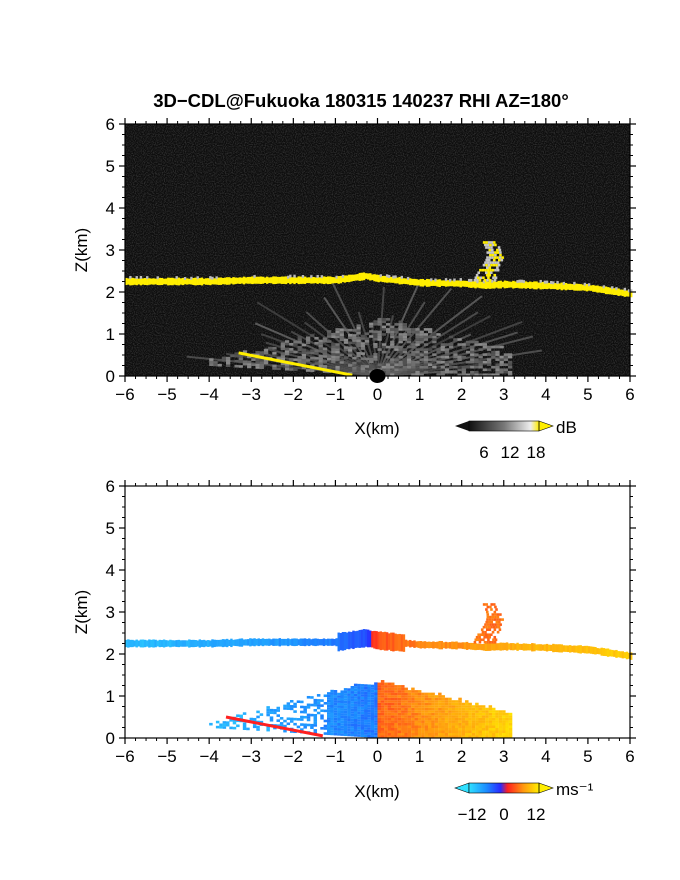 This screenshot has height=880, width=680. What do you see at coordinates (629, 756) in the screenshot?
I see `x-tick-label: 6` at bounding box center [629, 756].